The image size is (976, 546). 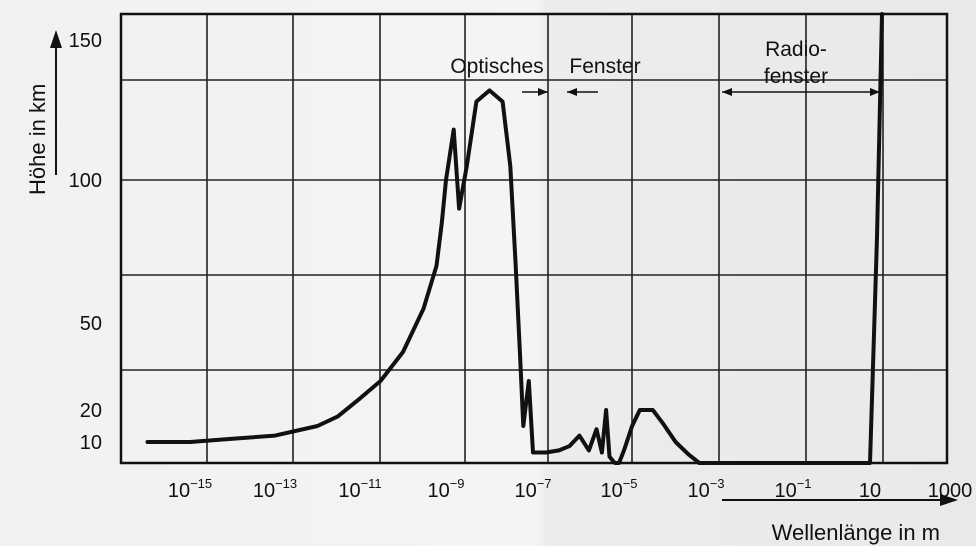 What do you see at coordinates (870, 491) in the screenshot?
I see `x-tick-label: 10` at bounding box center [870, 491].